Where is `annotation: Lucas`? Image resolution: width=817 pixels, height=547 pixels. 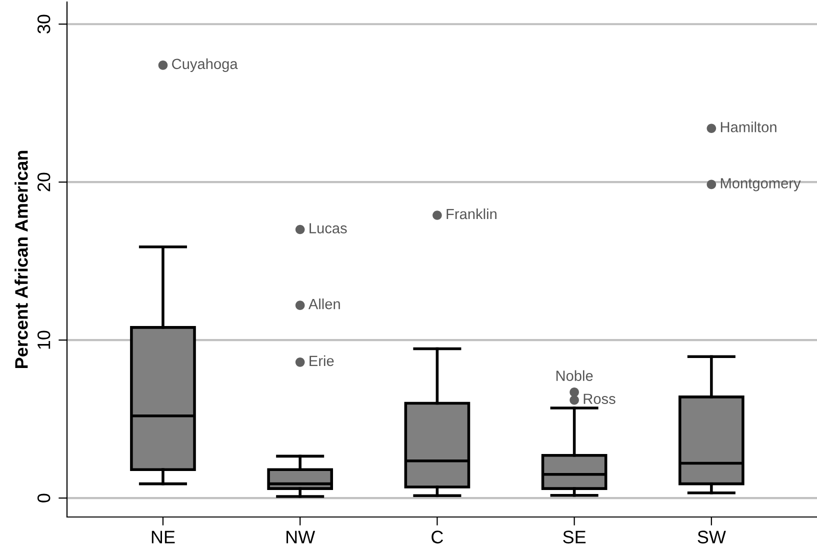
annotation: Lucas is located at coordinates (328, 228).